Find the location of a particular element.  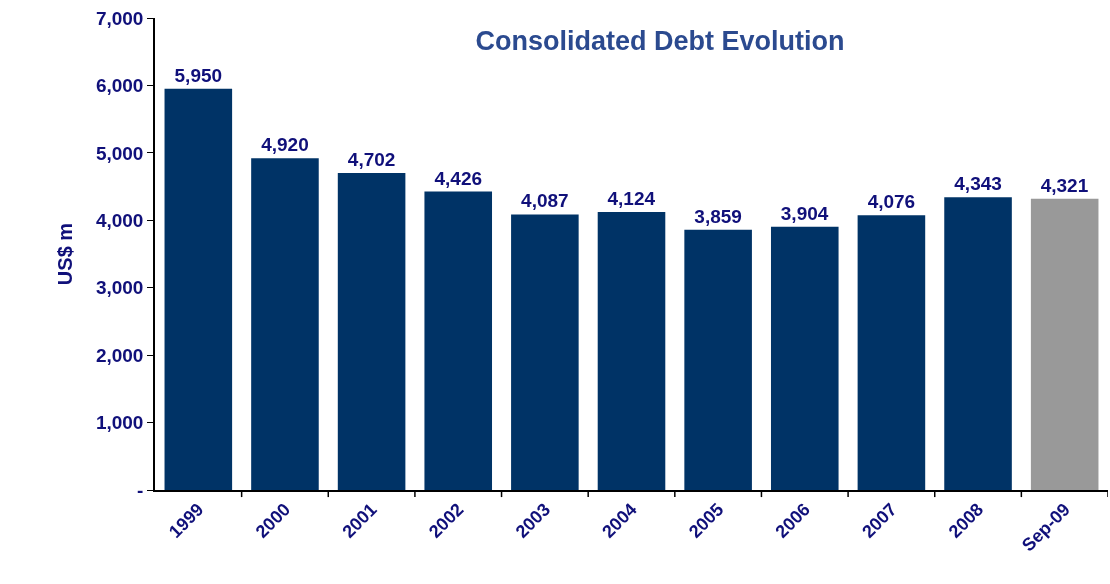

y-tick-label: 6,000 is located at coordinates (119, 86).